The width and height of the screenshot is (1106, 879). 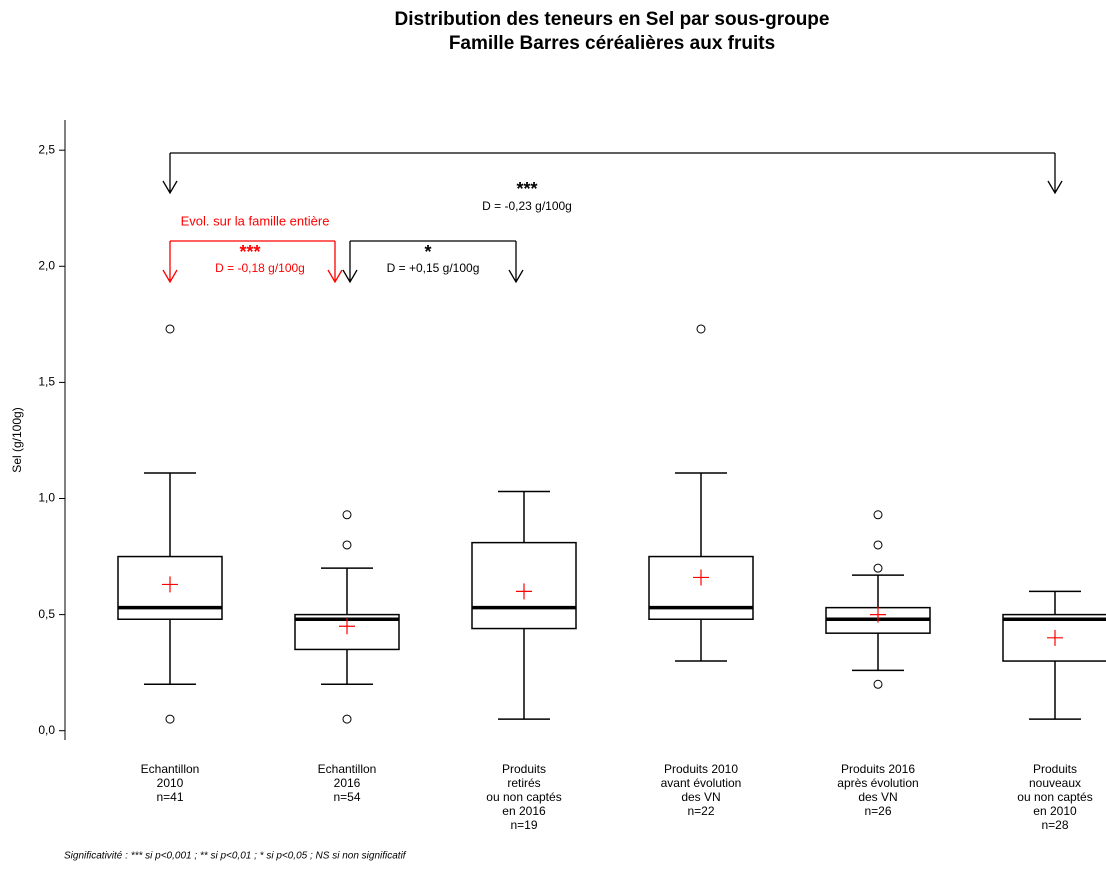 What do you see at coordinates (524, 811) in the screenshot?
I see `x-tick-label: en 2016` at bounding box center [524, 811].